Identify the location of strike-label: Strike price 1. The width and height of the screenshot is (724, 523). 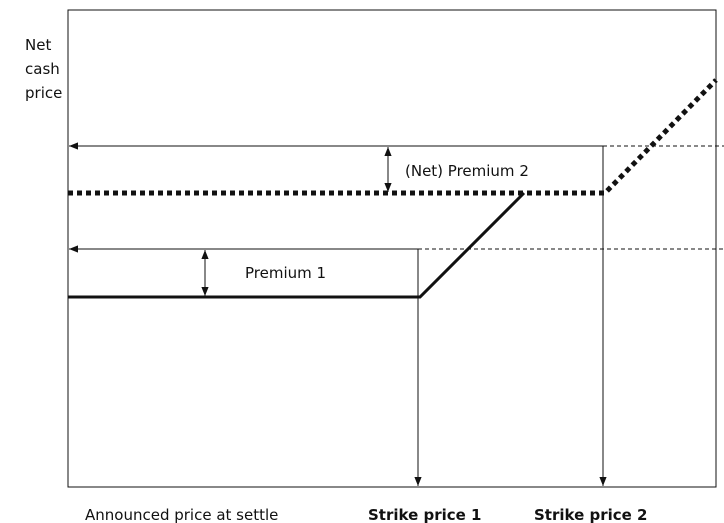
(425, 514).